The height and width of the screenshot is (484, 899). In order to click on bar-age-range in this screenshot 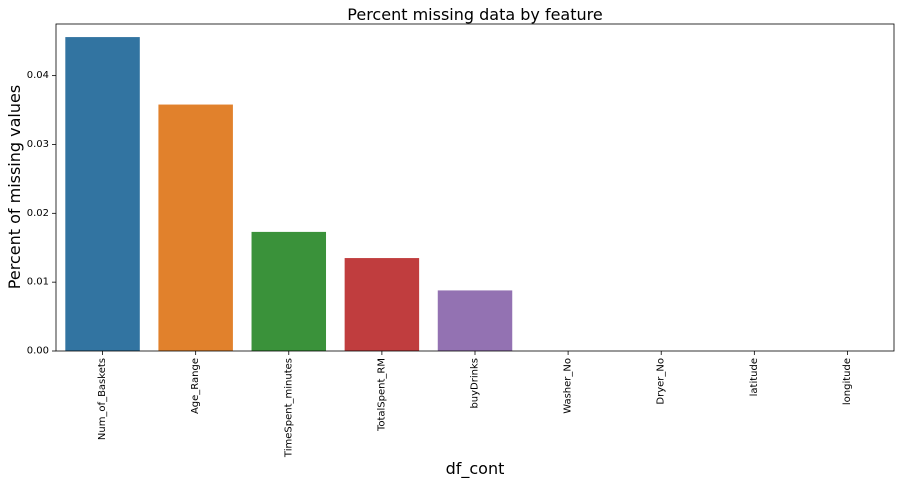, I will do `click(195, 227)`.